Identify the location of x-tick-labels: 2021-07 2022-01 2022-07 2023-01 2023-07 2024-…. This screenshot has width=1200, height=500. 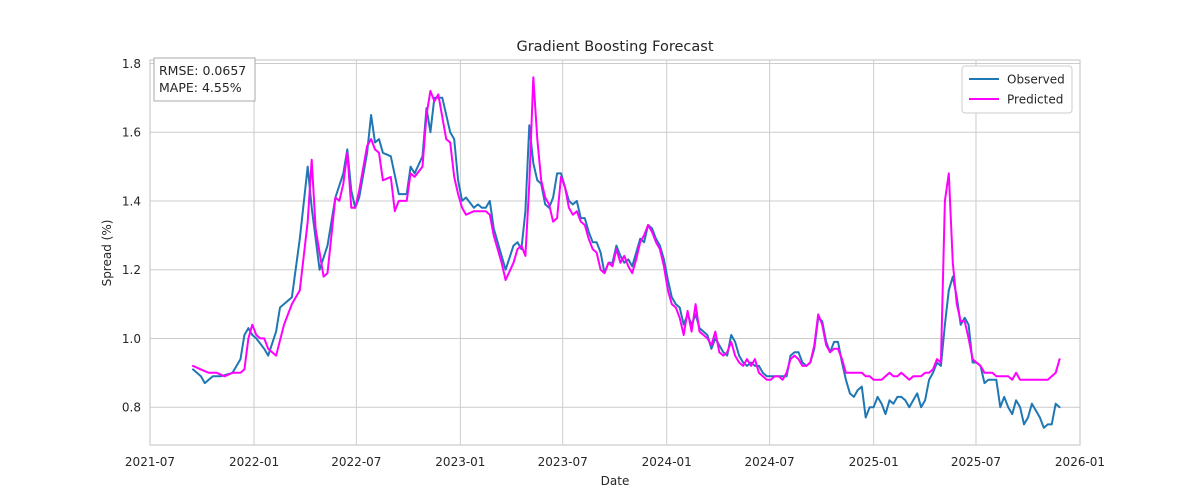
(615, 462).